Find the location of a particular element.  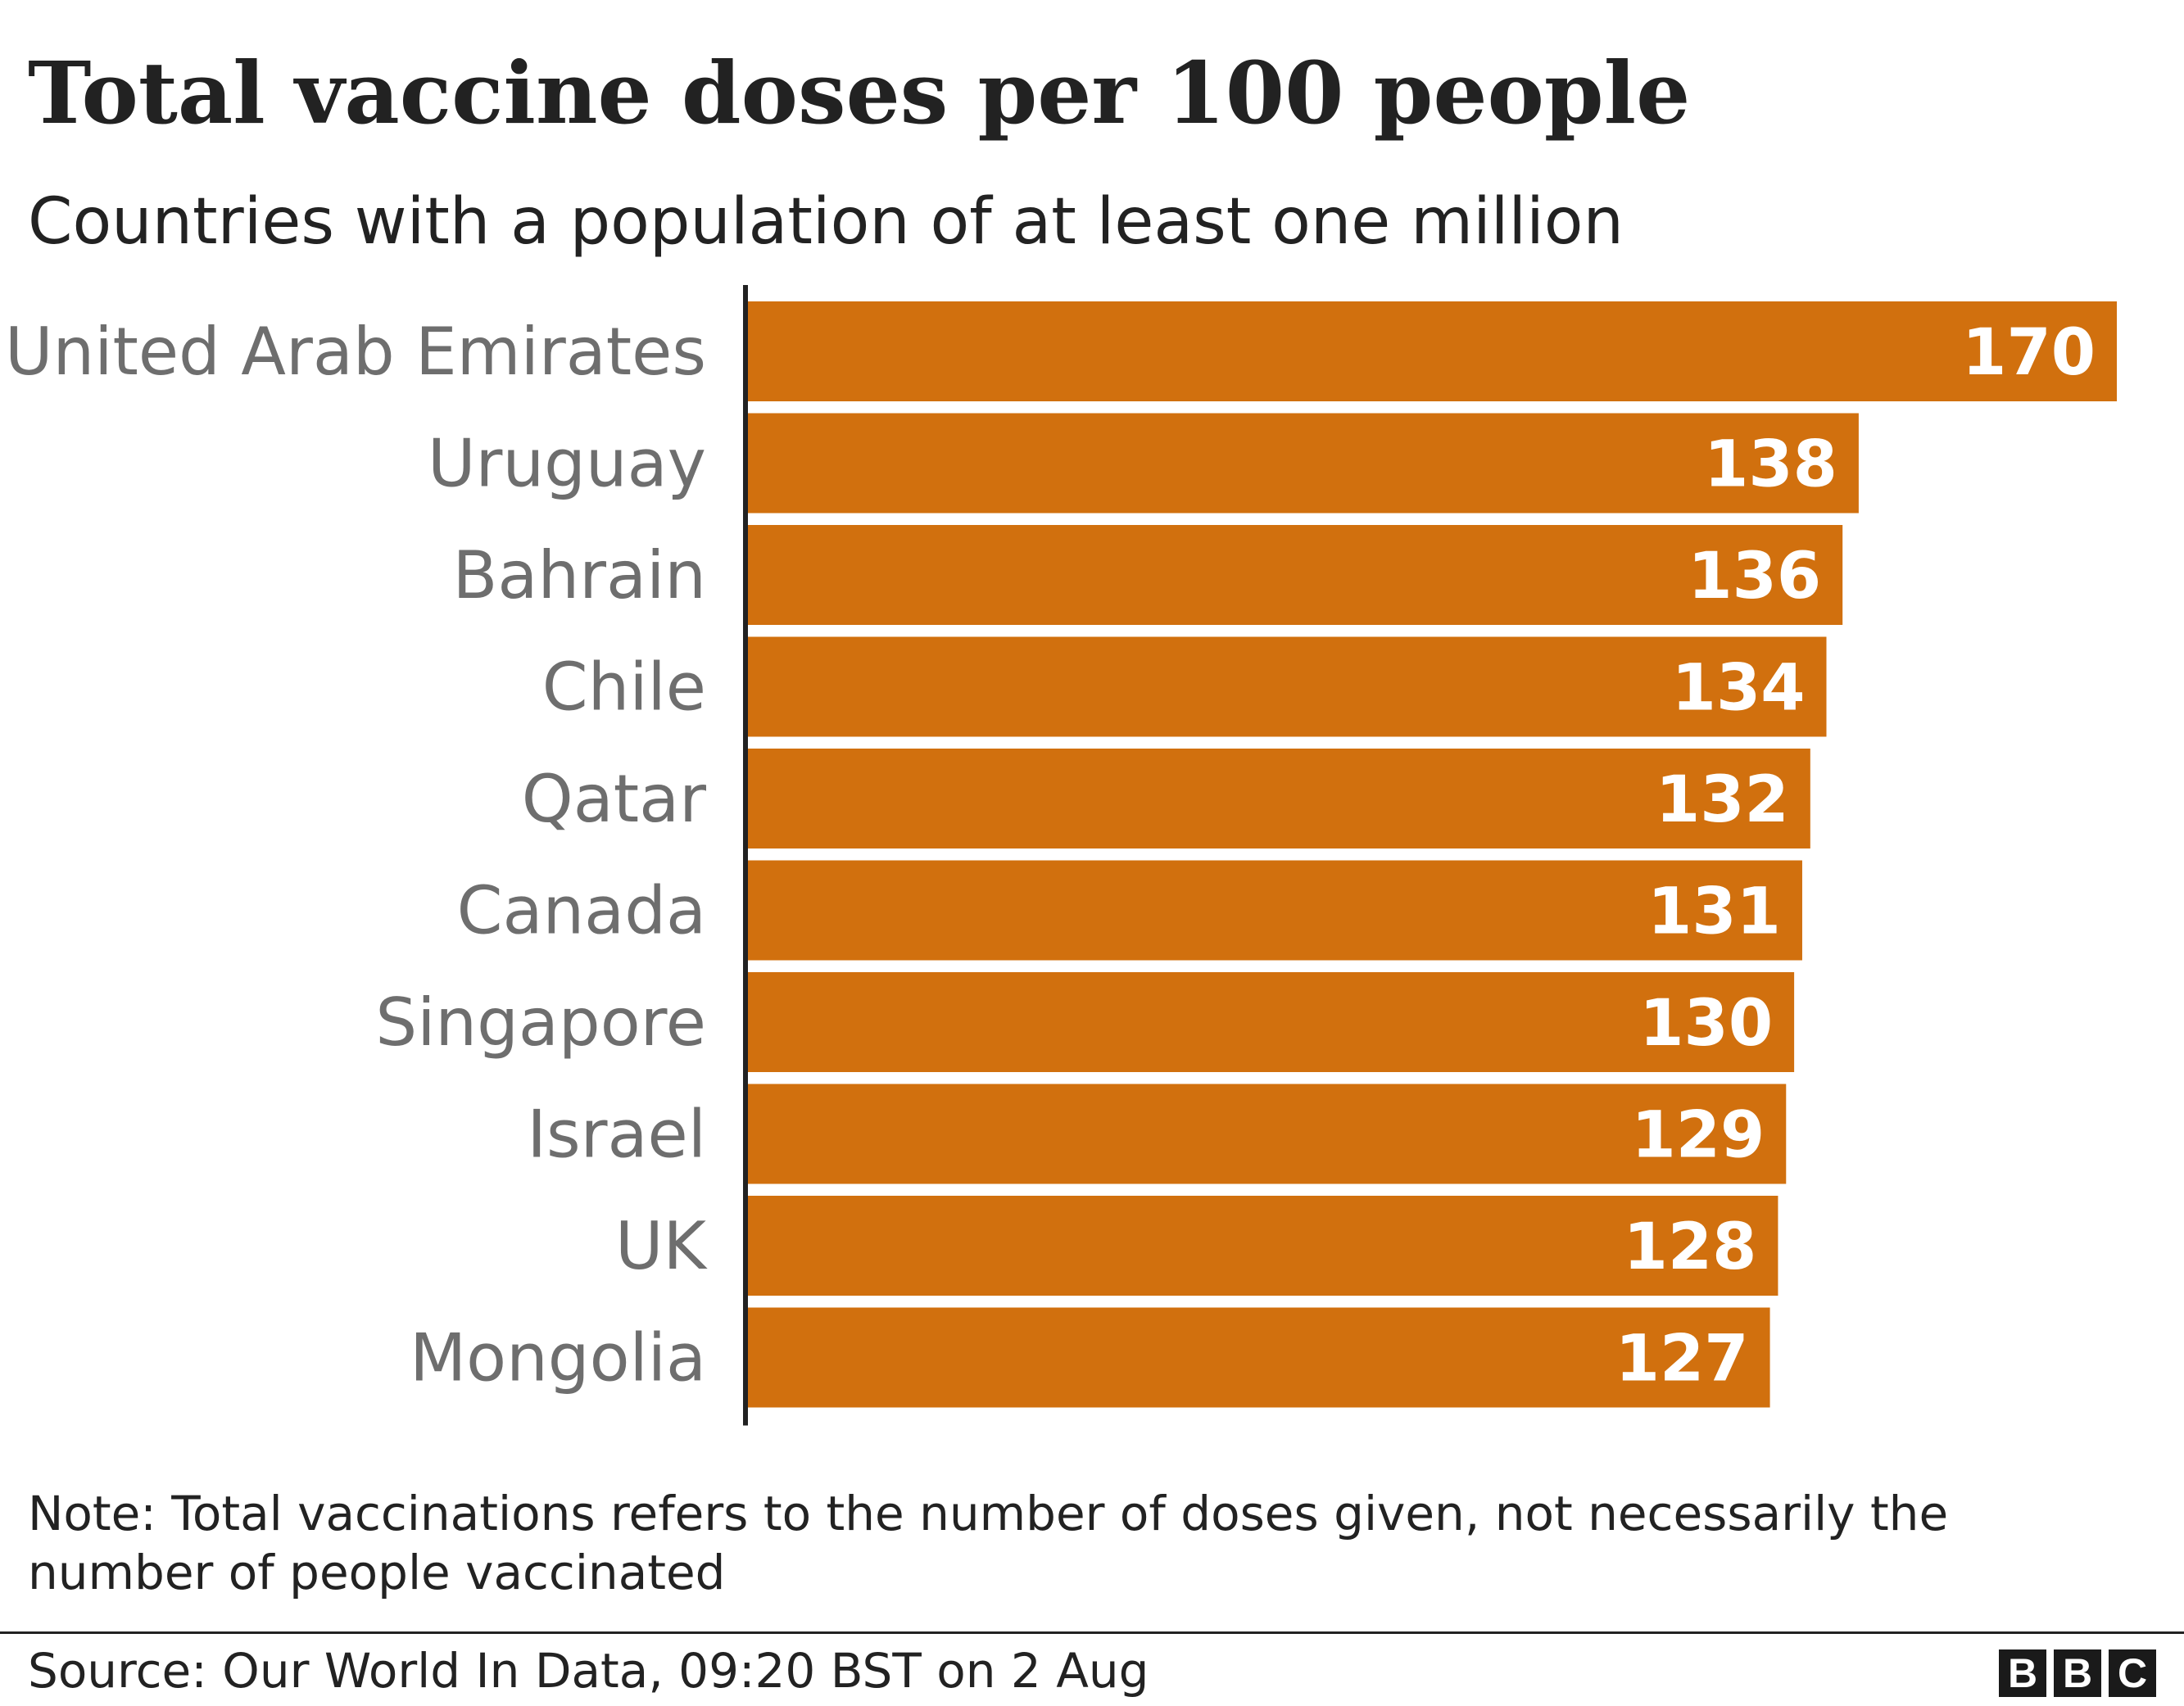

value-label: 131 is located at coordinates (1714, 912).